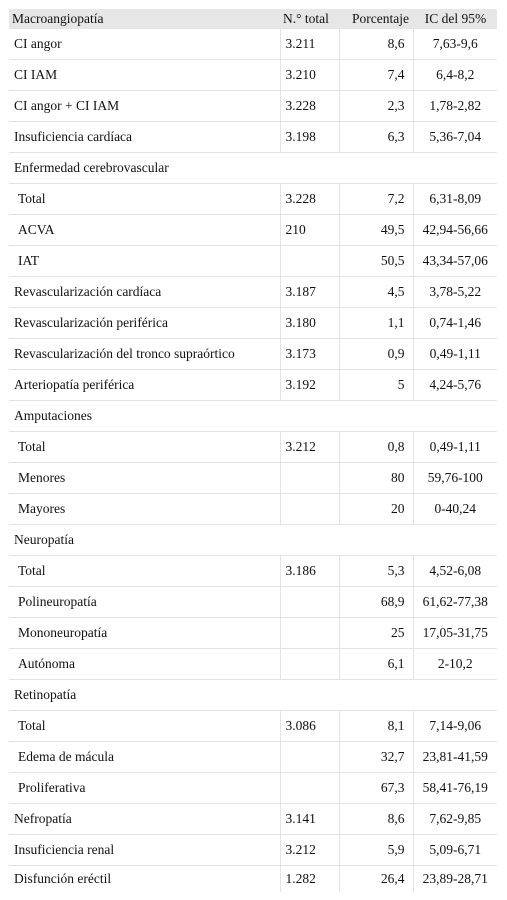 The width and height of the screenshot is (507, 900). What do you see at coordinates (309, 354) in the screenshot?
I see `row-total: 3.173` at bounding box center [309, 354].